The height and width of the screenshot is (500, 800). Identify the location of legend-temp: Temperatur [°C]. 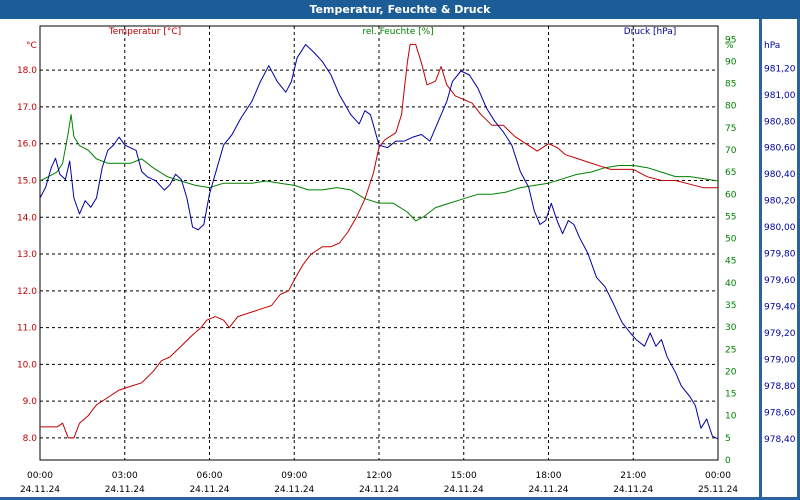
(144, 32).